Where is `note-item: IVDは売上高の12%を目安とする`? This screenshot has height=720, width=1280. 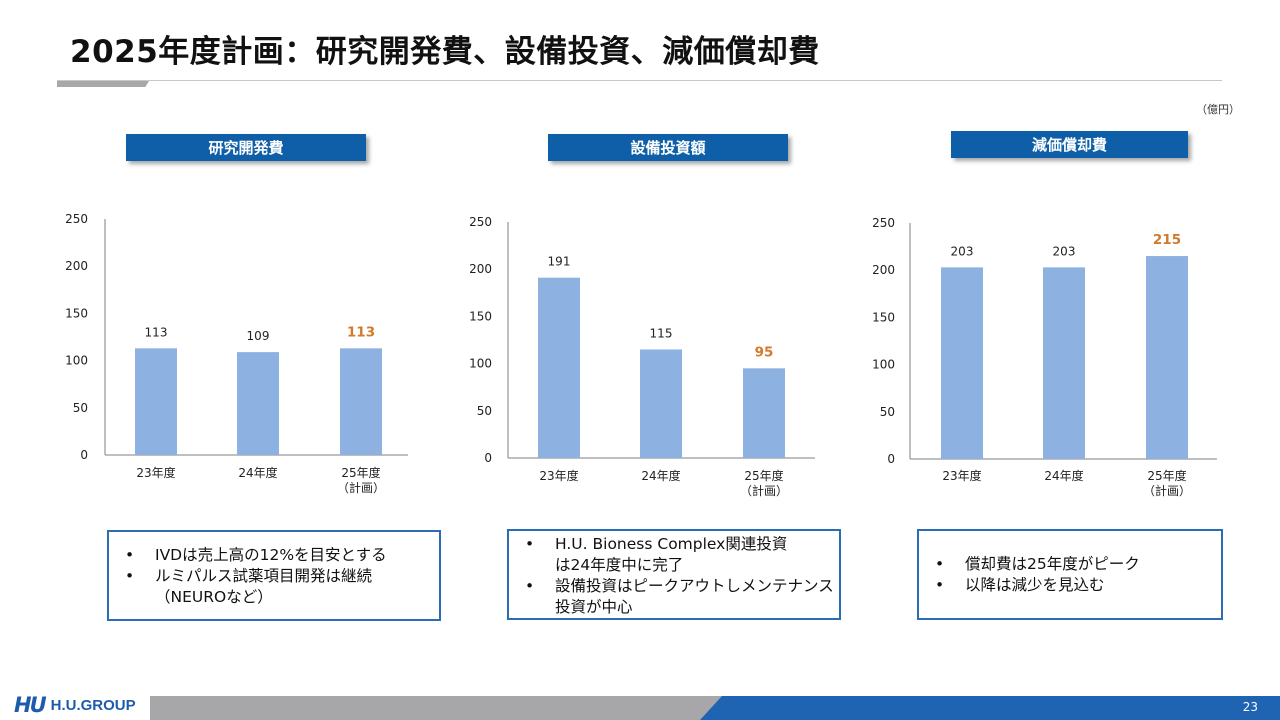 note-item: IVDは売上高の12%を目安とする is located at coordinates (274, 555).